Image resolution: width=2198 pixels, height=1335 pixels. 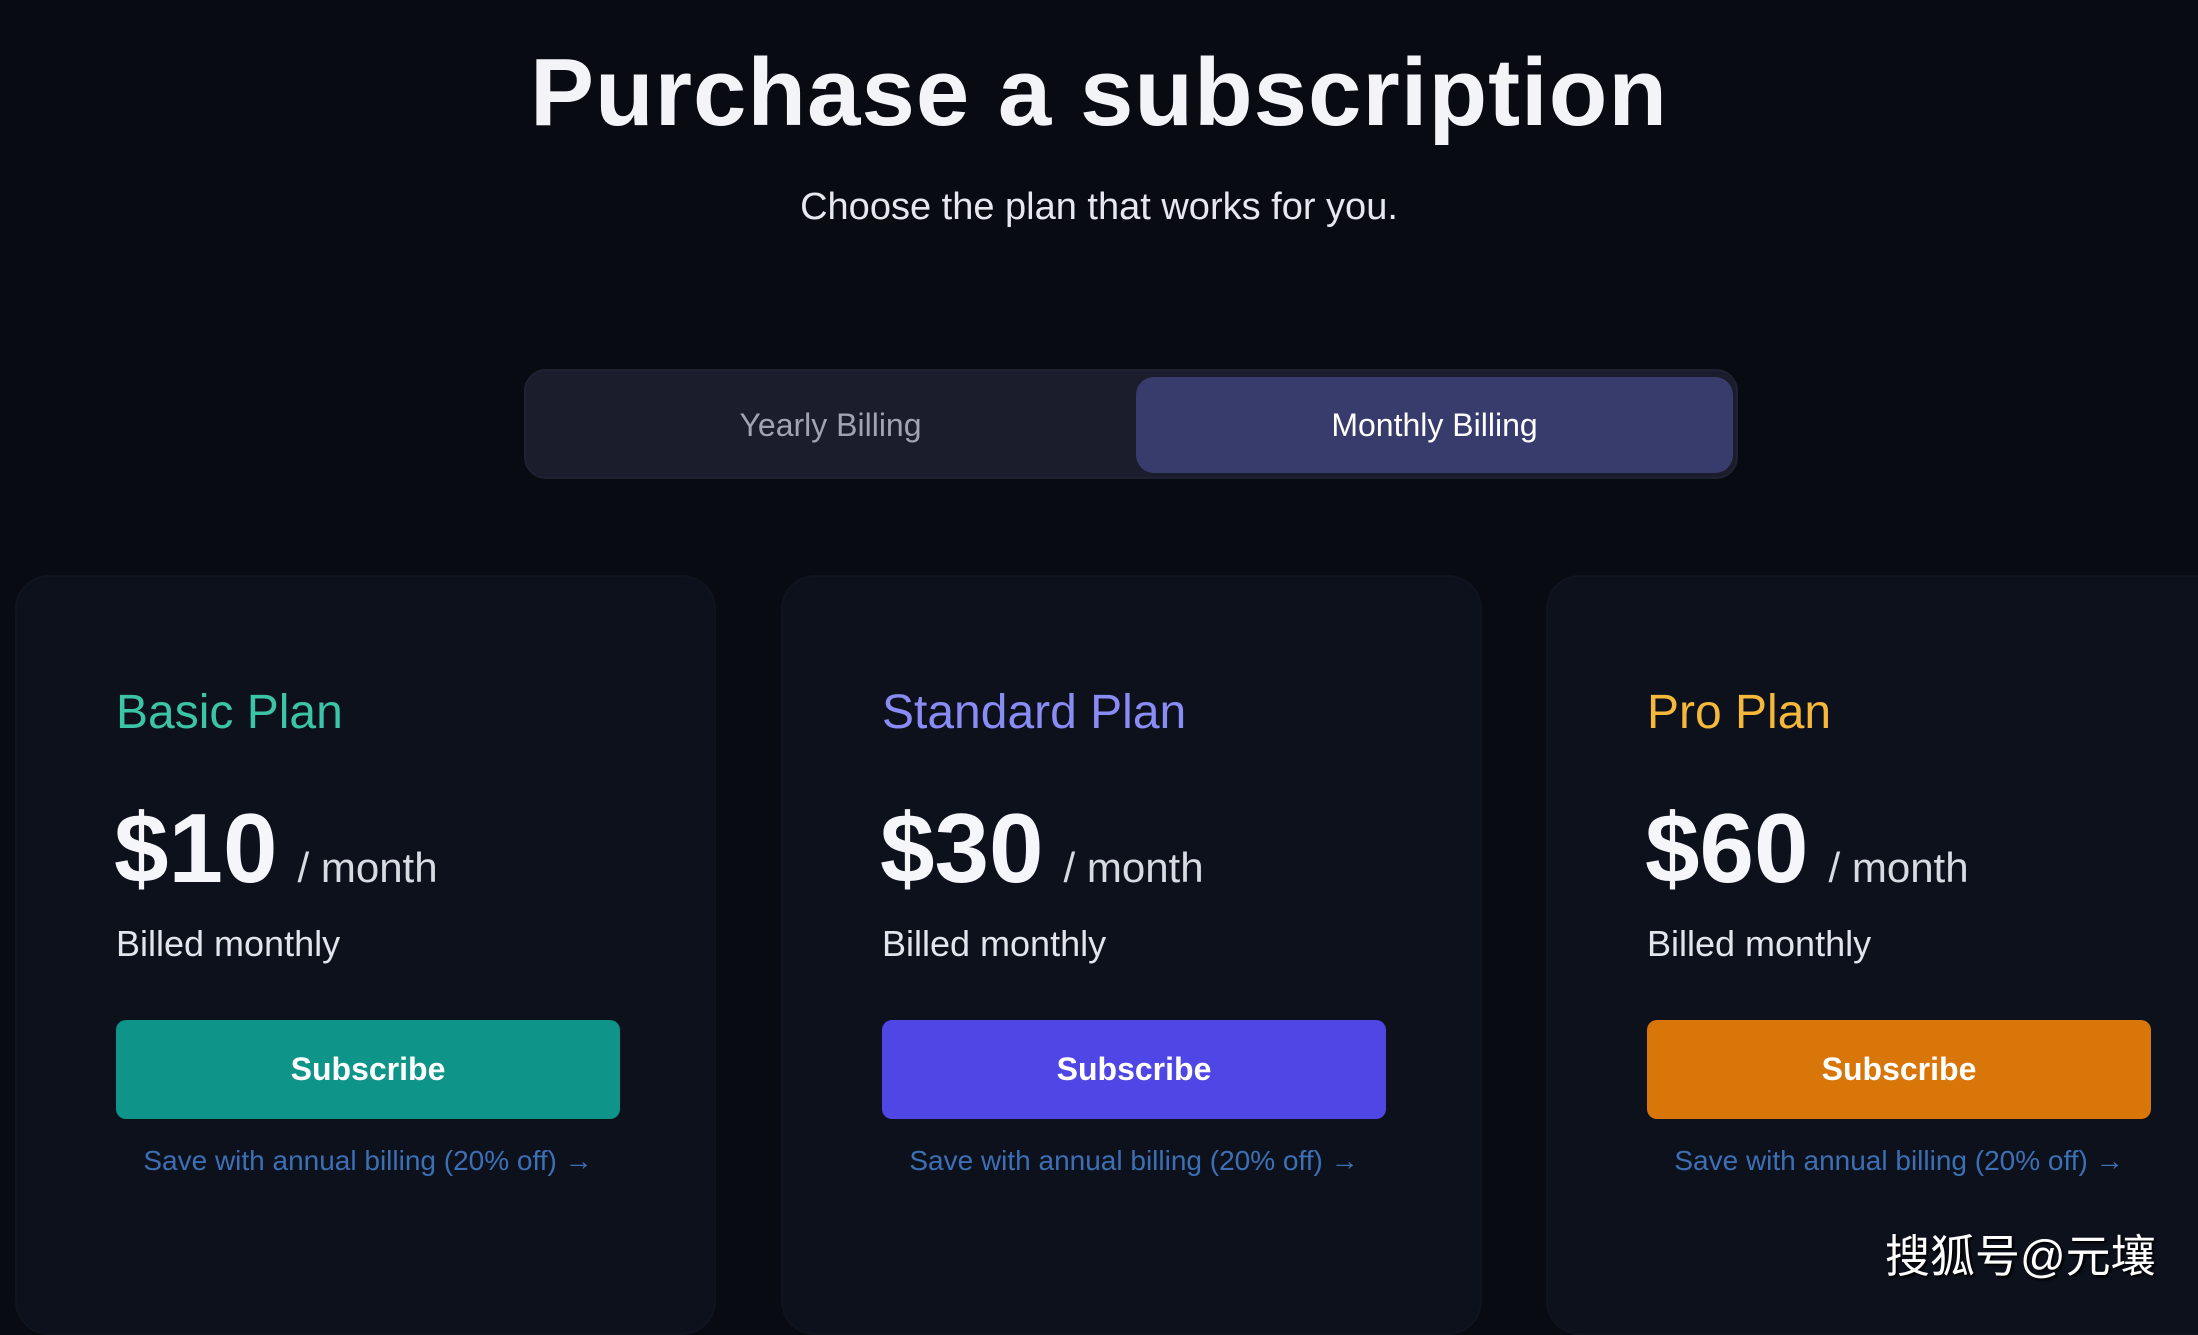 I want to click on plan-price: $10 / month, so click(x=276, y=848).